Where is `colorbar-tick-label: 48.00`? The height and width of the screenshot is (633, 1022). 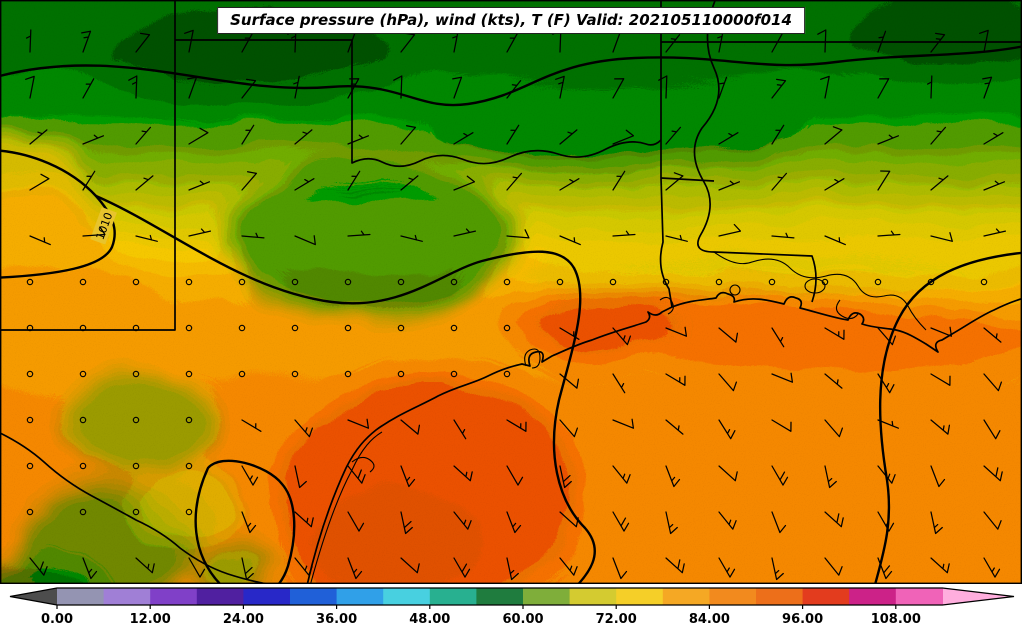
colorbar-tick-label: 48.00 is located at coordinates (429, 619).